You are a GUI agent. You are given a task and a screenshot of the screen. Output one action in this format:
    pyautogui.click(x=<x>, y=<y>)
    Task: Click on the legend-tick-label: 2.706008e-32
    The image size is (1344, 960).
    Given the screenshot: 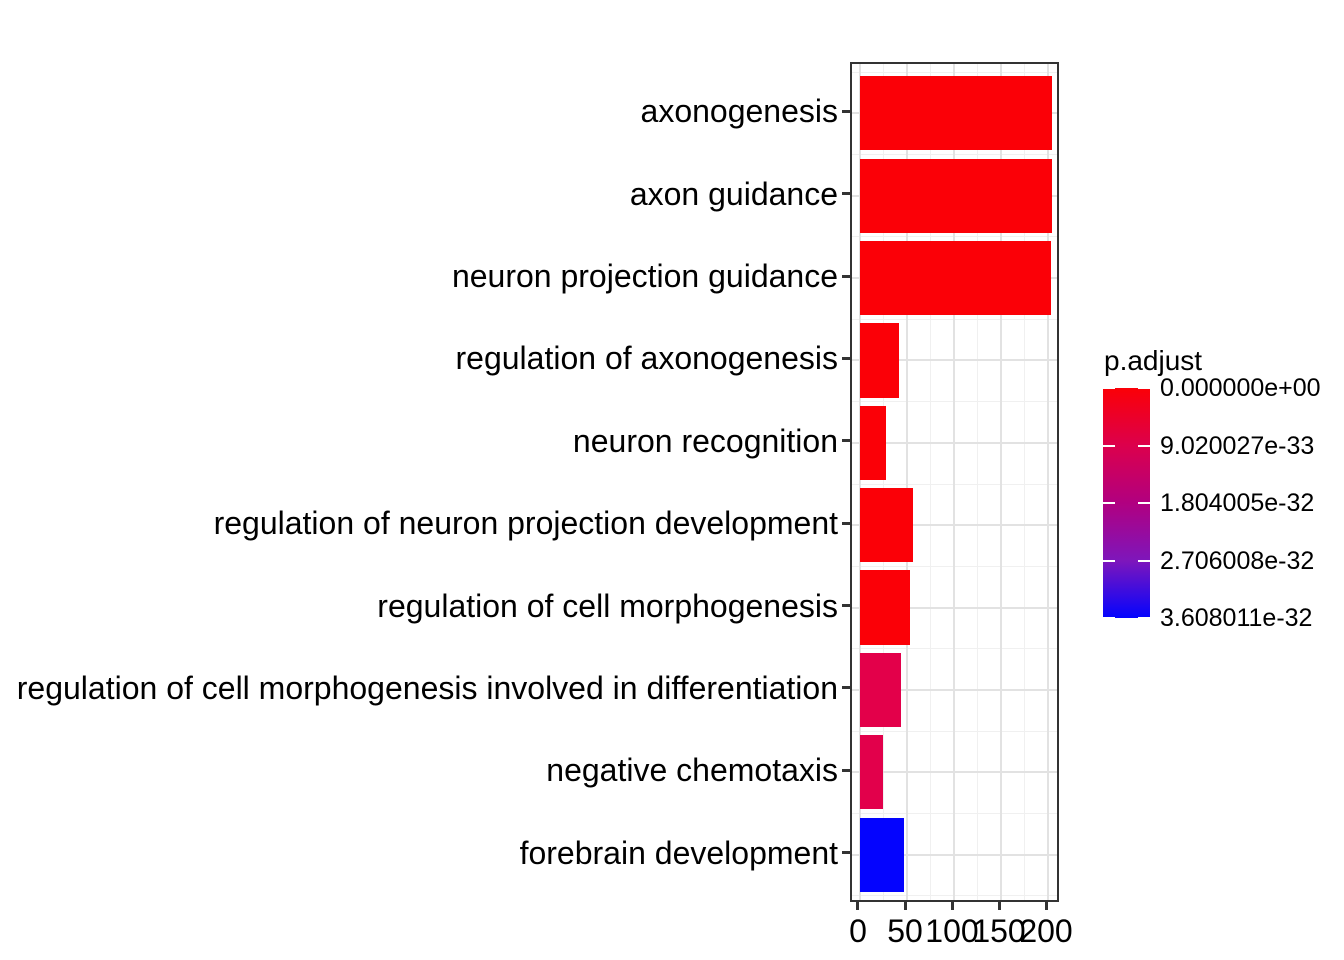 What is the action you would take?
    pyautogui.click(x=1237, y=560)
    